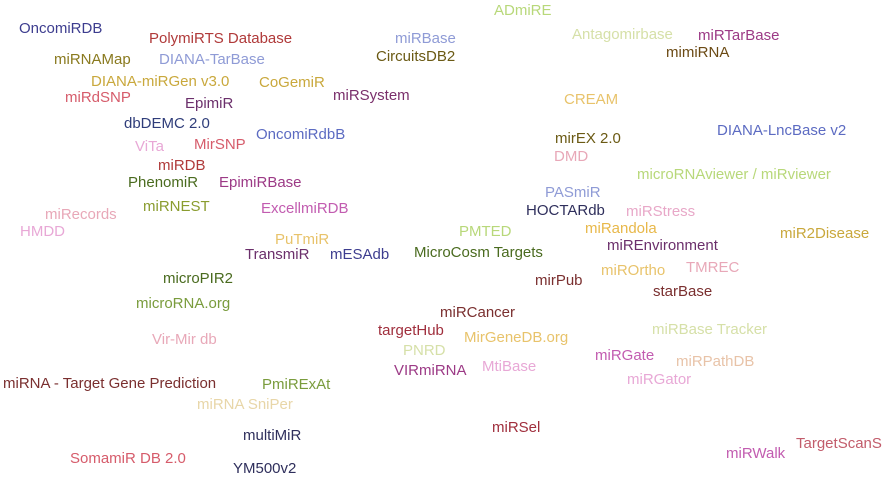 This screenshot has width=895, height=478. What do you see at coordinates (425, 38) in the screenshot?
I see `word-mirbase: miRBase` at bounding box center [425, 38].